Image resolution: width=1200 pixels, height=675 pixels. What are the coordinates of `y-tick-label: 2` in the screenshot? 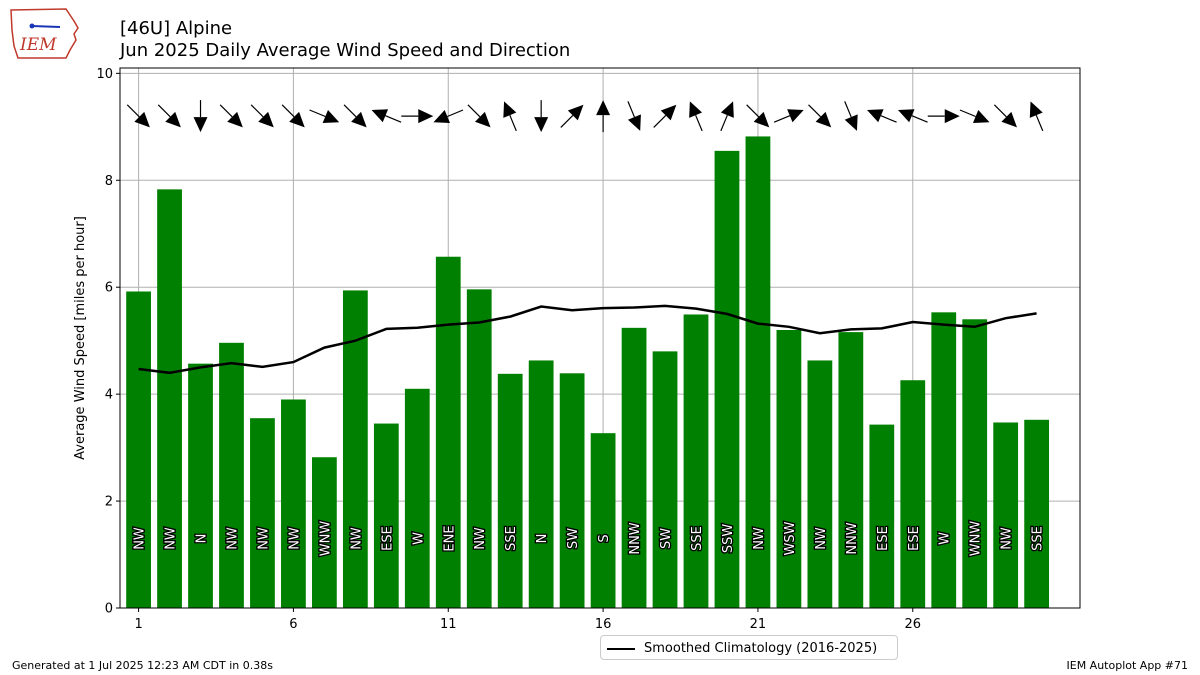 It's located at (109, 502).